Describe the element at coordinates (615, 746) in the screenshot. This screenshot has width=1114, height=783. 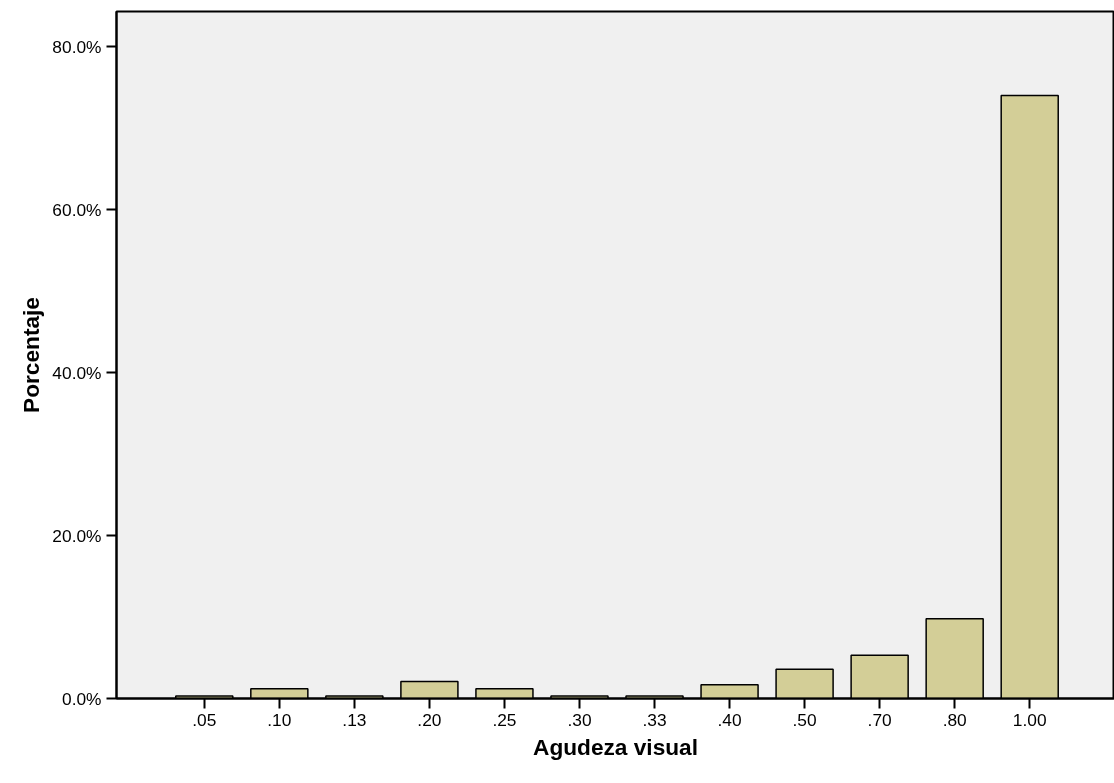
I see `x-axis-title: Agudeza visual` at that location.